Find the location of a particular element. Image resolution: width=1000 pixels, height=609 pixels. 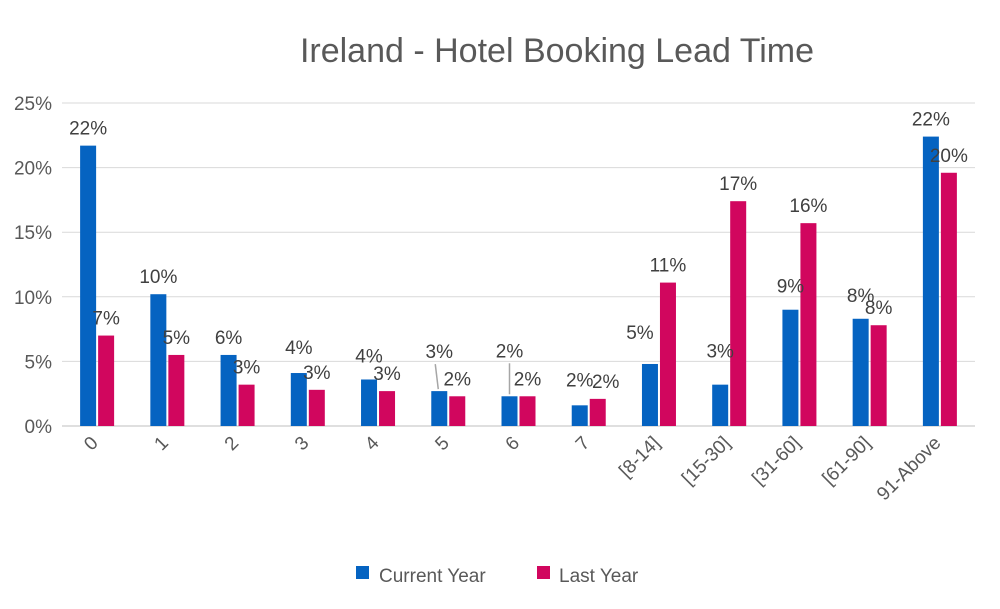

y-tick-label: 15% is located at coordinates (33, 233).